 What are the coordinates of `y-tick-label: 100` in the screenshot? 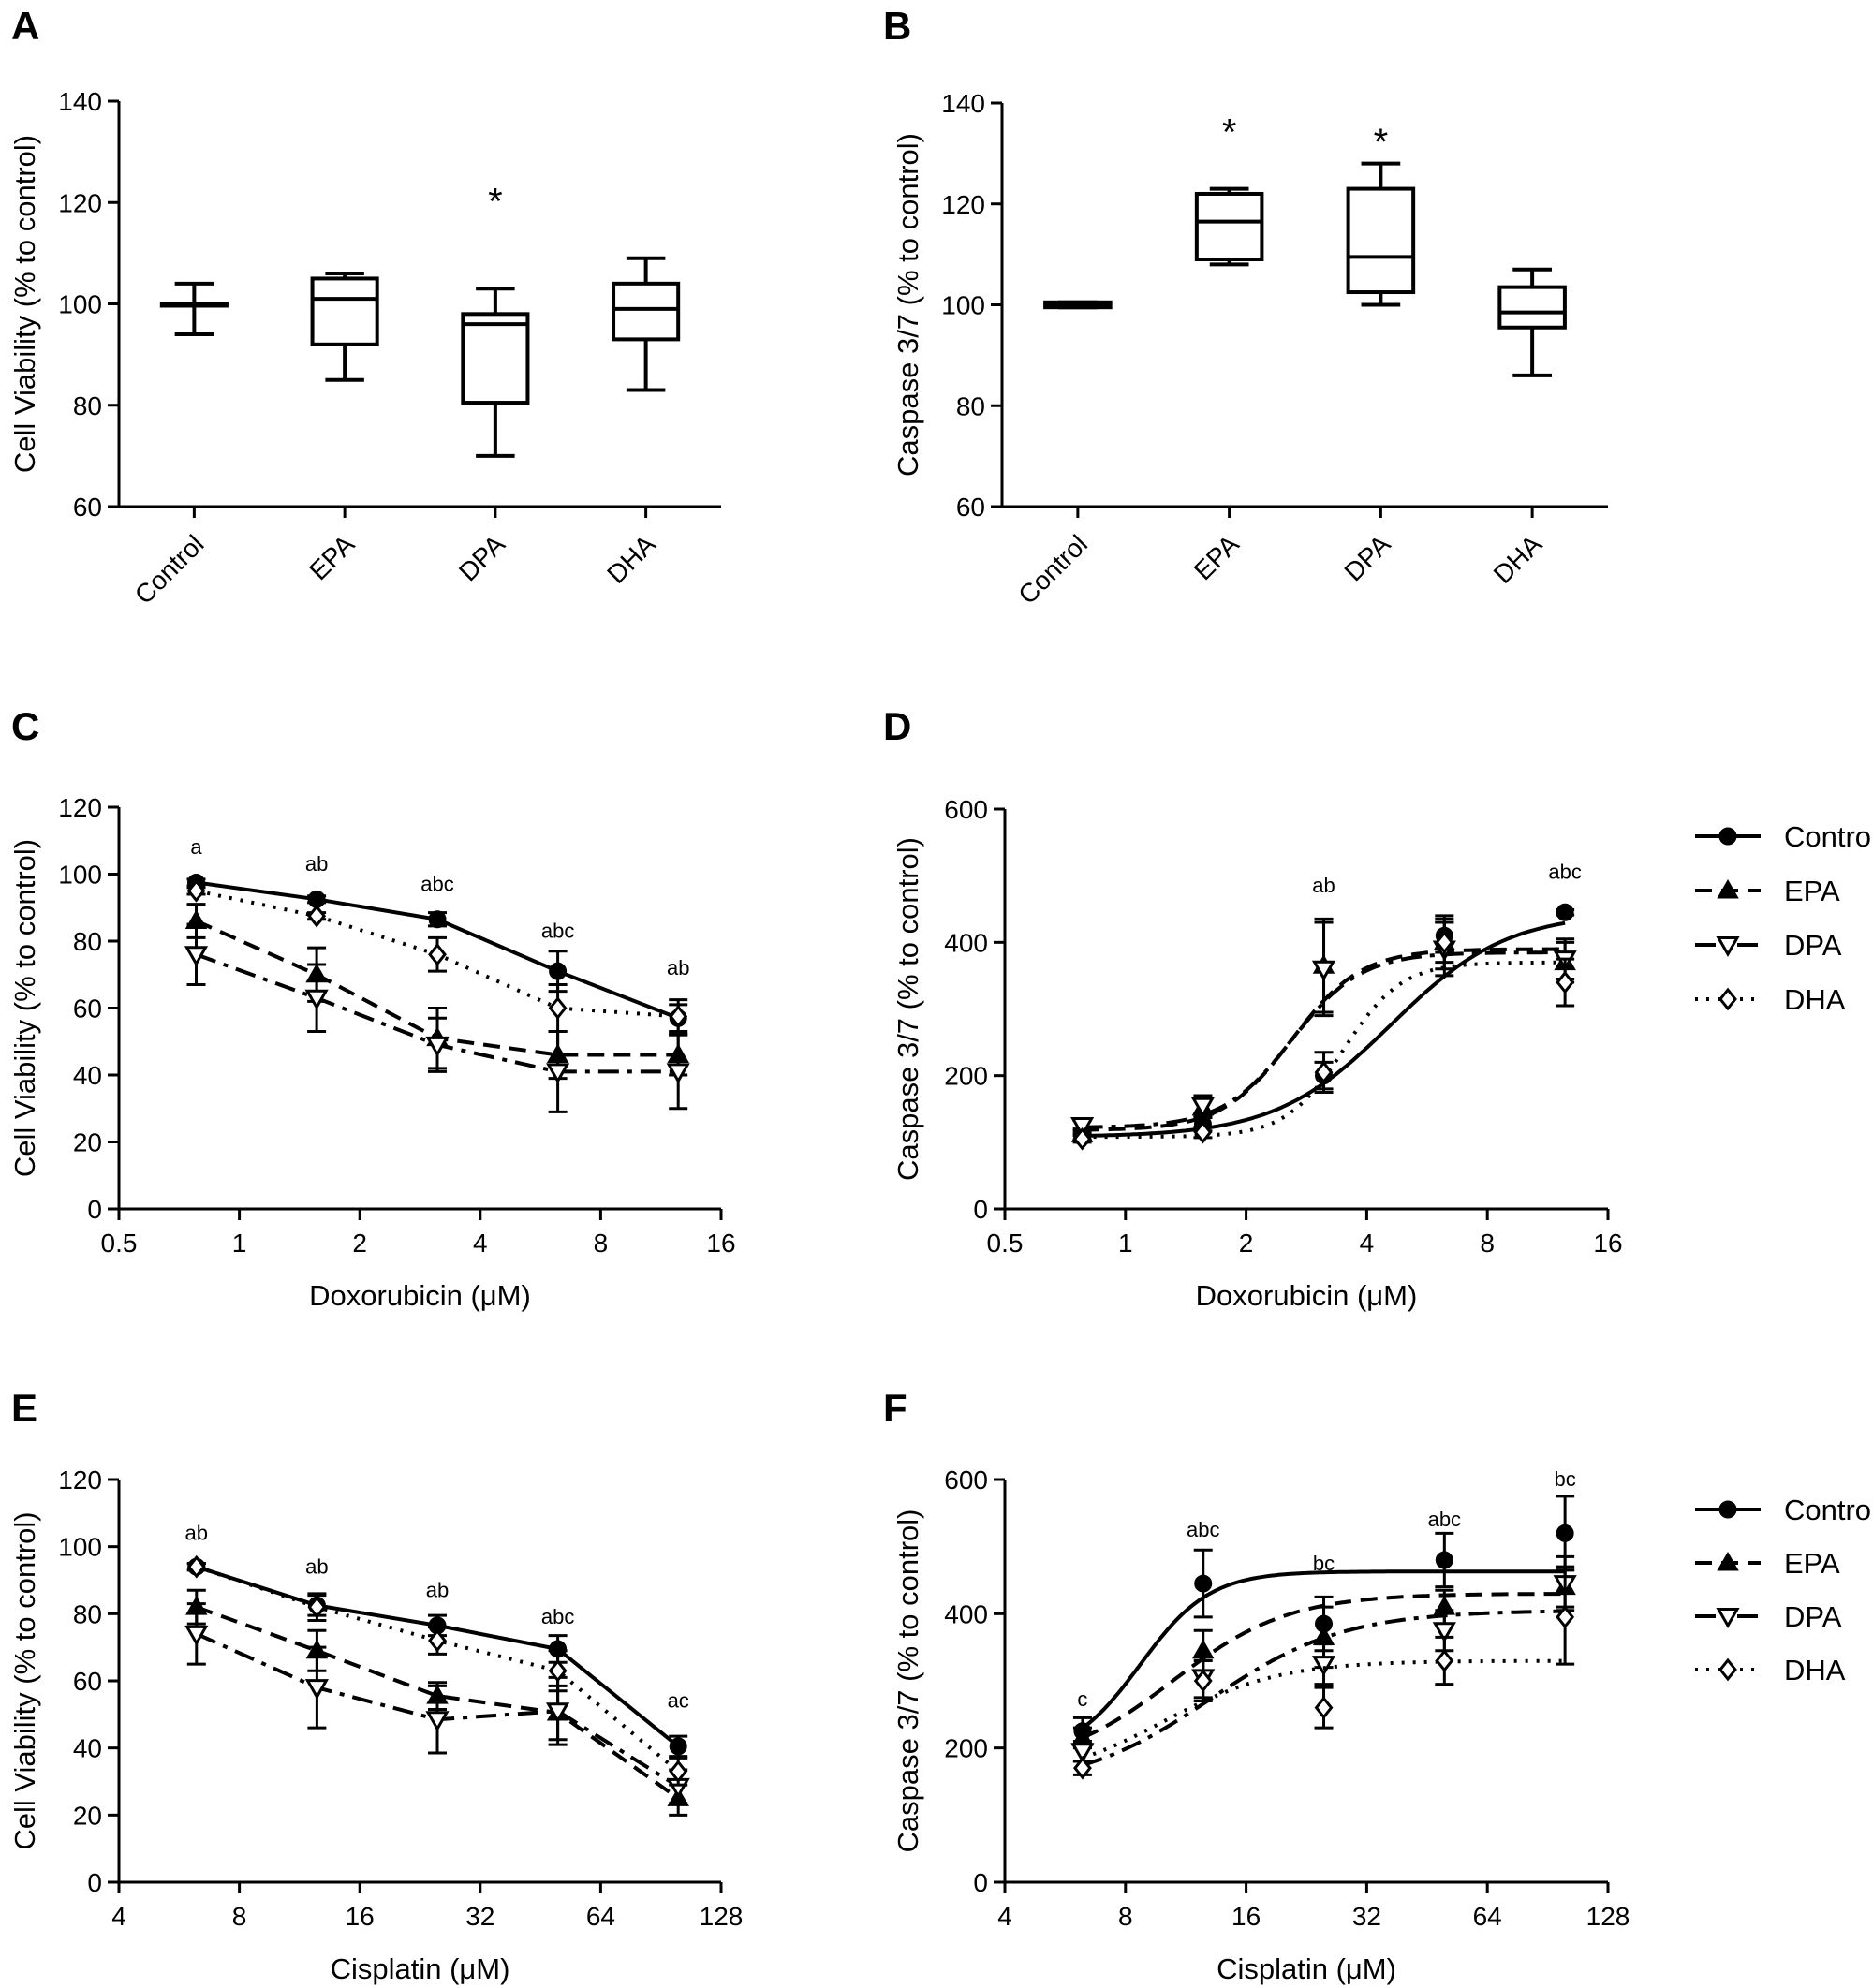 It's located at (80, 304).